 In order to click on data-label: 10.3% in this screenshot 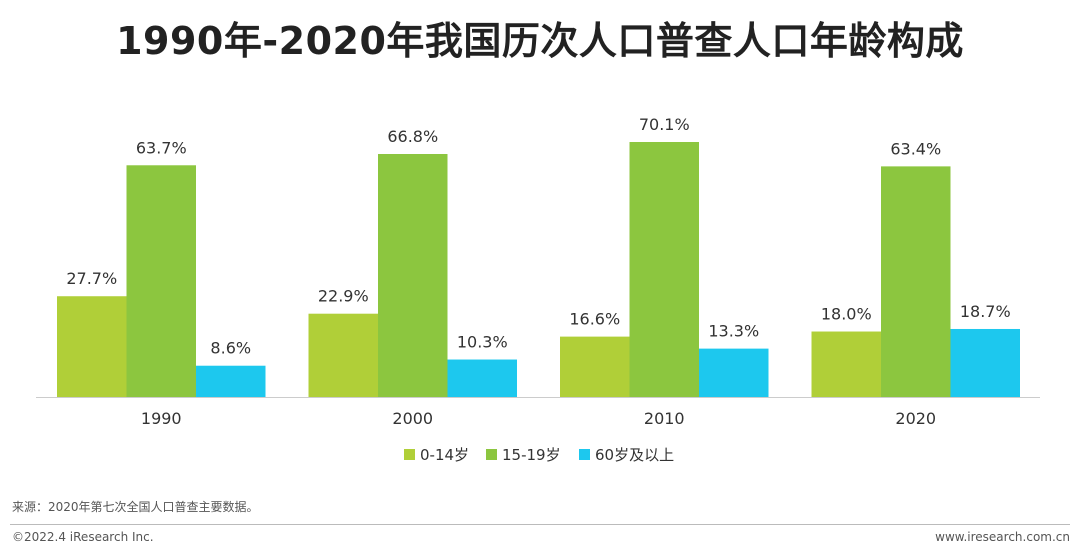, I will do `click(482, 342)`.